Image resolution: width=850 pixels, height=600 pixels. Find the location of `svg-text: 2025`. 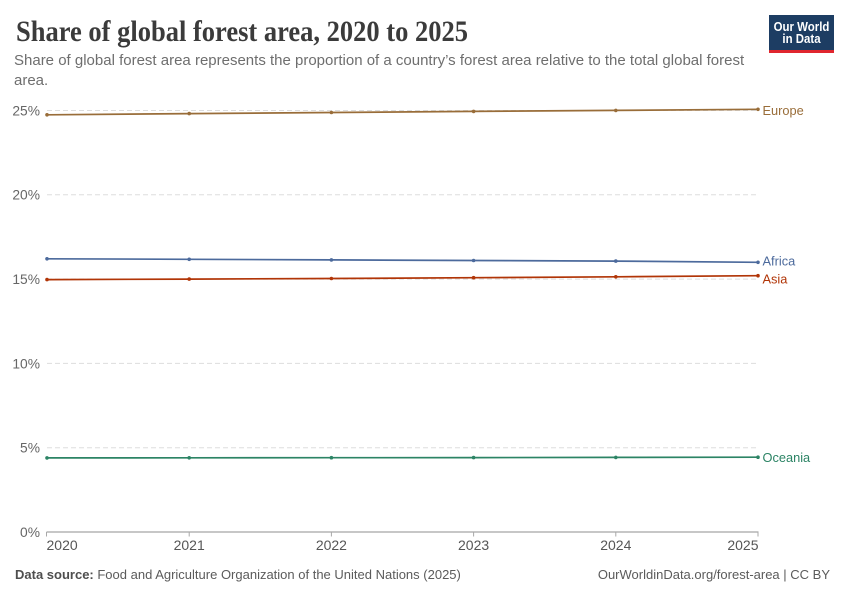

svg-text: 2025 is located at coordinates (742, 545).